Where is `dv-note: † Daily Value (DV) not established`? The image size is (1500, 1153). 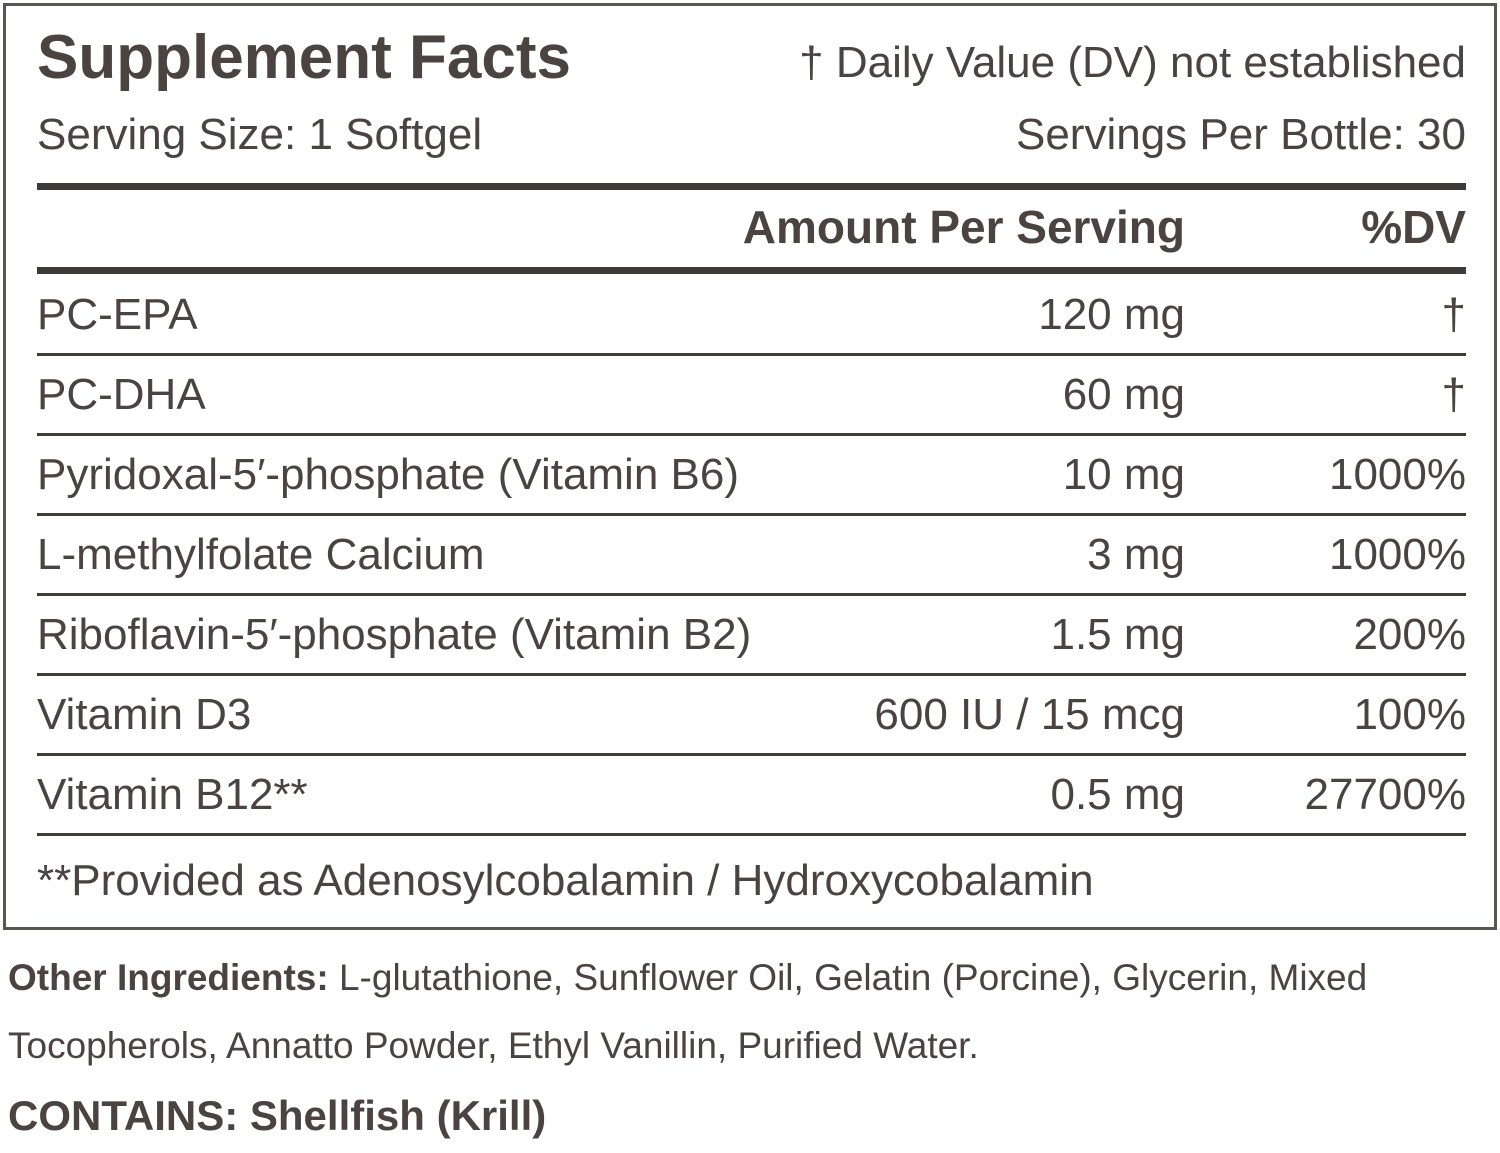 dv-note: † Daily Value (DV) not established is located at coordinates (1132, 62).